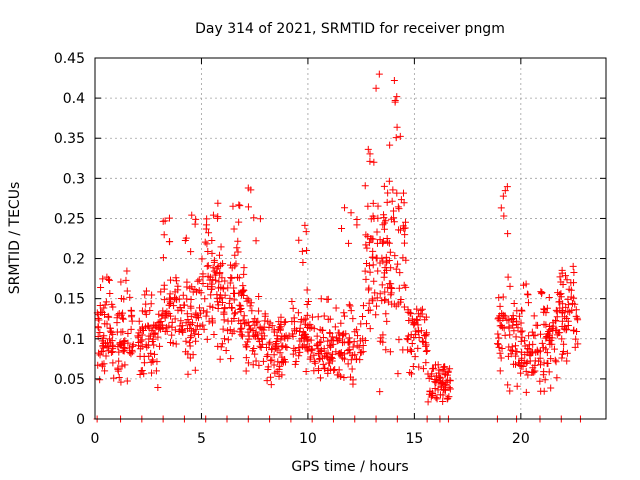 The image size is (640, 480). I want to click on x-tick-label: 5, so click(201, 439).